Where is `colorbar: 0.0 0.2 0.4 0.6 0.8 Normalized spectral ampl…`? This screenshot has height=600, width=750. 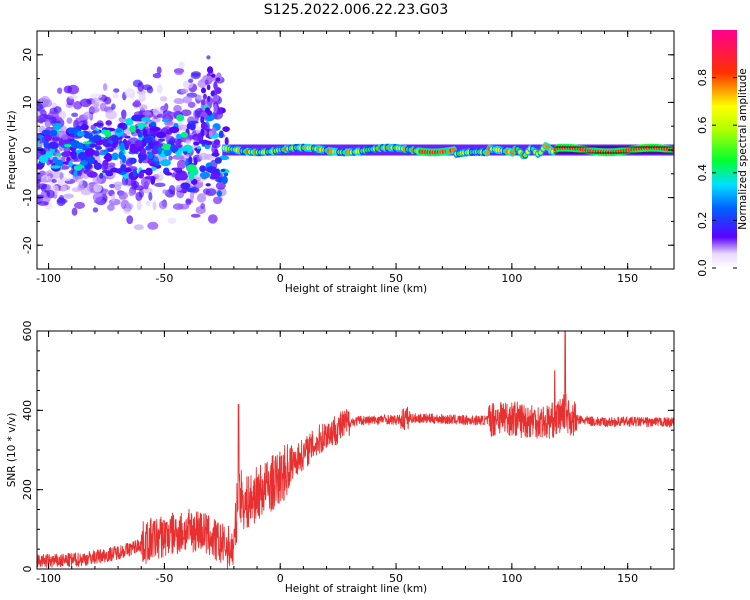
colorbar: 0.0 0.2 0.4 0.6 0.8 Normalized spectral ampl… is located at coordinates (722, 153).